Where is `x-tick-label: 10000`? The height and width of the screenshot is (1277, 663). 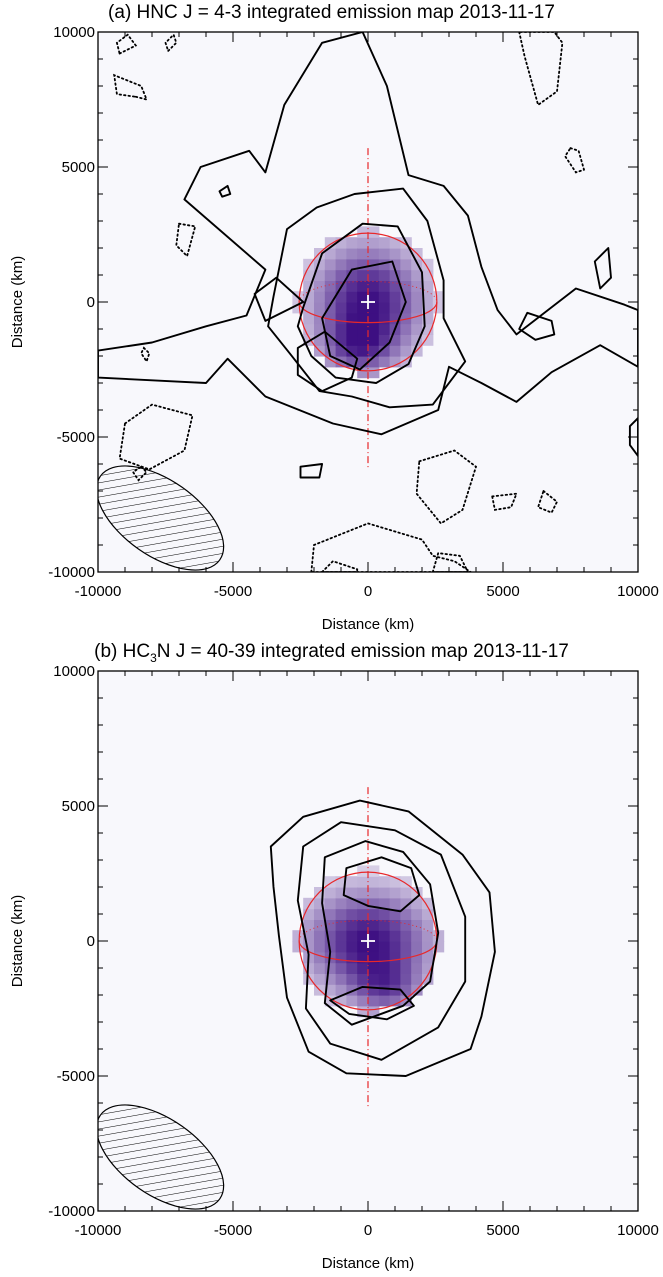 x-tick-label: 10000 is located at coordinates (638, 1230).